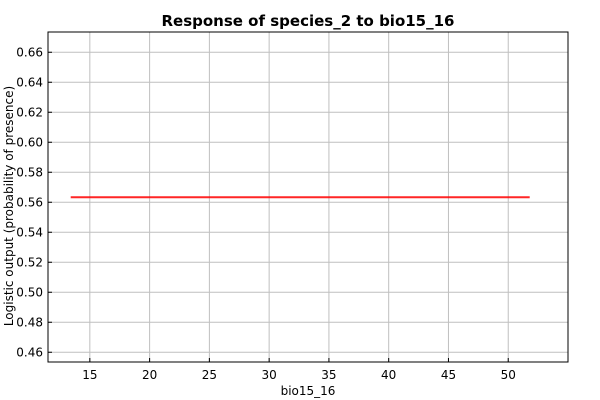 The height and width of the screenshot is (400, 600). I want to click on y-tick-label: 0.46, so click(29, 352).